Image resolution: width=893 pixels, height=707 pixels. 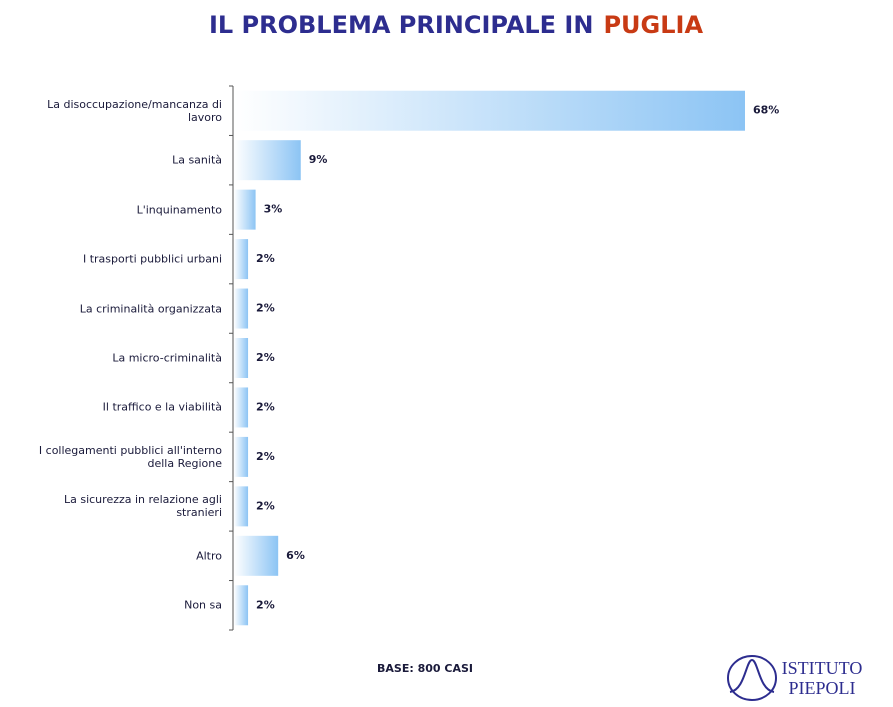 What do you see at coordinates (150, 309) in the screenshot?
I see `y-tick-label: La criminalità organizzata` at bounding box center [150, 309].